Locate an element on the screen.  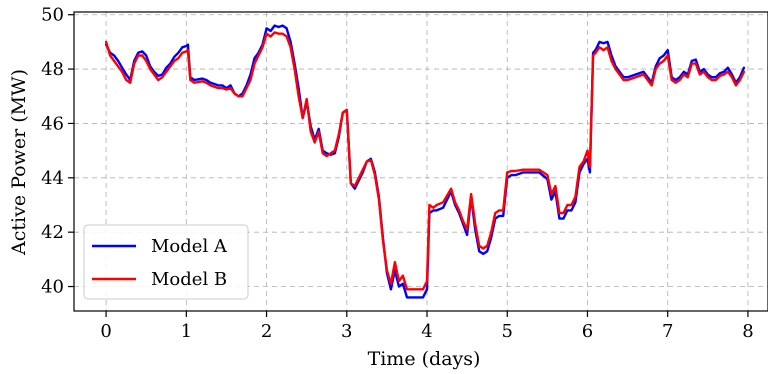
y-axis-label: Active Power (MW) is located at coordinates (19, 162).